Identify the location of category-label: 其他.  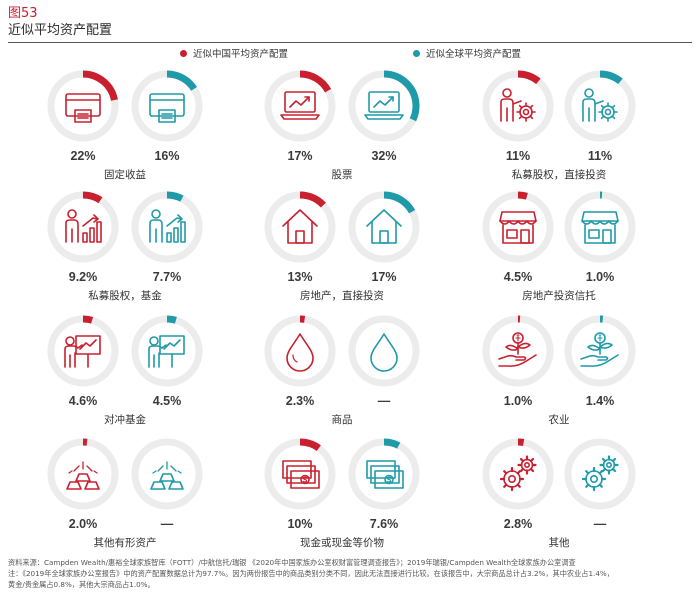
(559, 543).